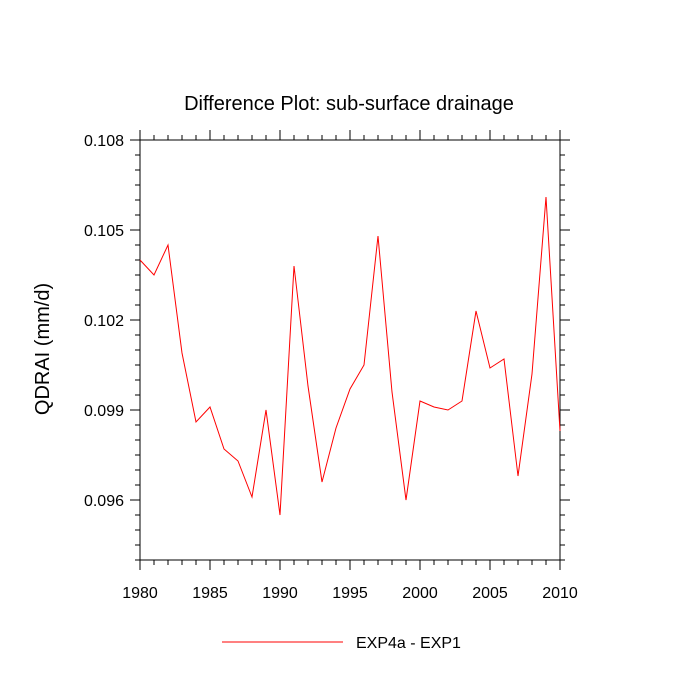 The image size is (700, 700). What do you see at coordinates (140, 593) in the screenshot?
I see `x-tick-label: 1980` at bounding box center [140, 593].